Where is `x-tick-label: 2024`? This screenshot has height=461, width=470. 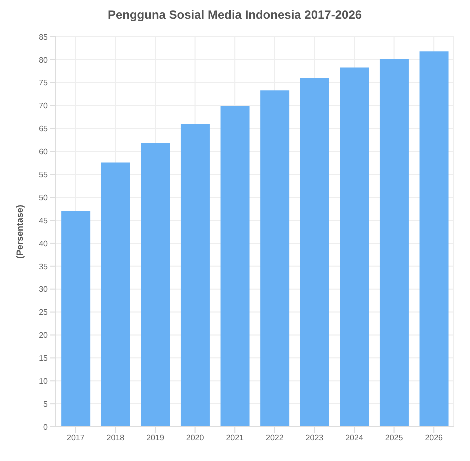
x-tick-label: 2024 is located at coordinates (355, 438).